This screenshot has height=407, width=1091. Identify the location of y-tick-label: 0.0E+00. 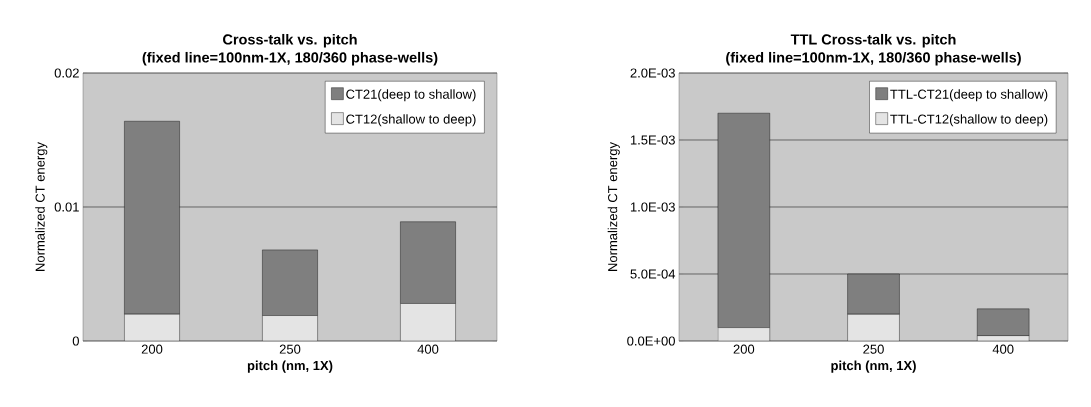
(651, 341).